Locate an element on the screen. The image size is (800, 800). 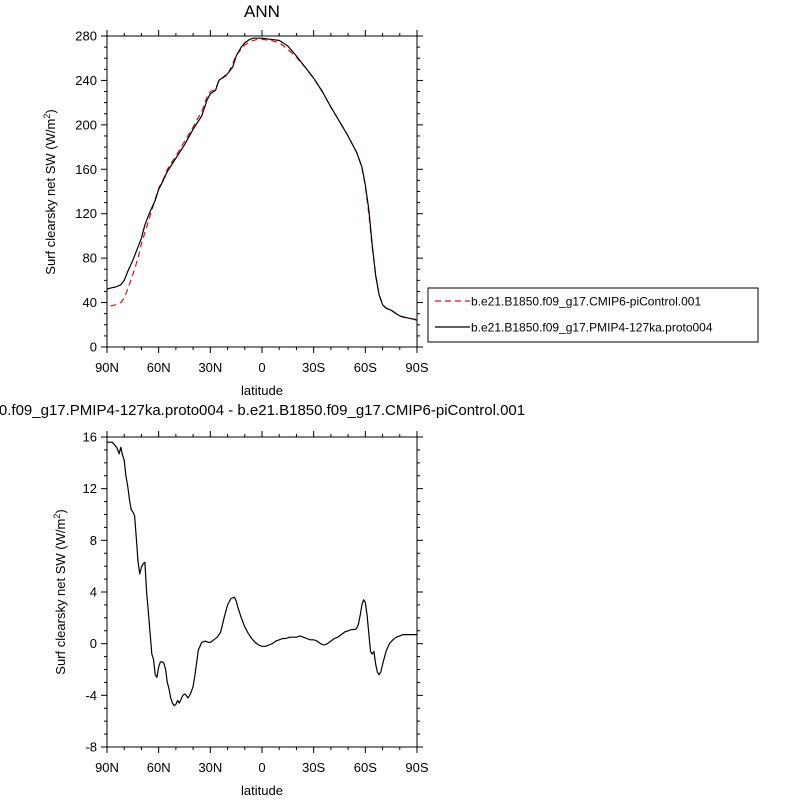
top-chart-title: ANN is located at coordinates (262, 11).